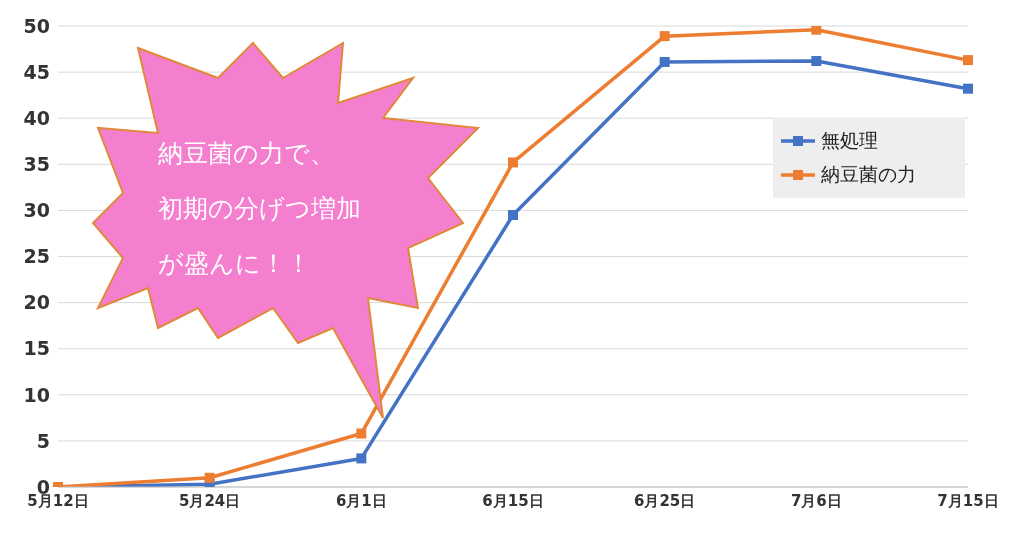 The image size is (1024, 544). Describe the element at coordinates (246, 153) in the screenshot. I see `annotation: 納豆菌の力で、` at that location.